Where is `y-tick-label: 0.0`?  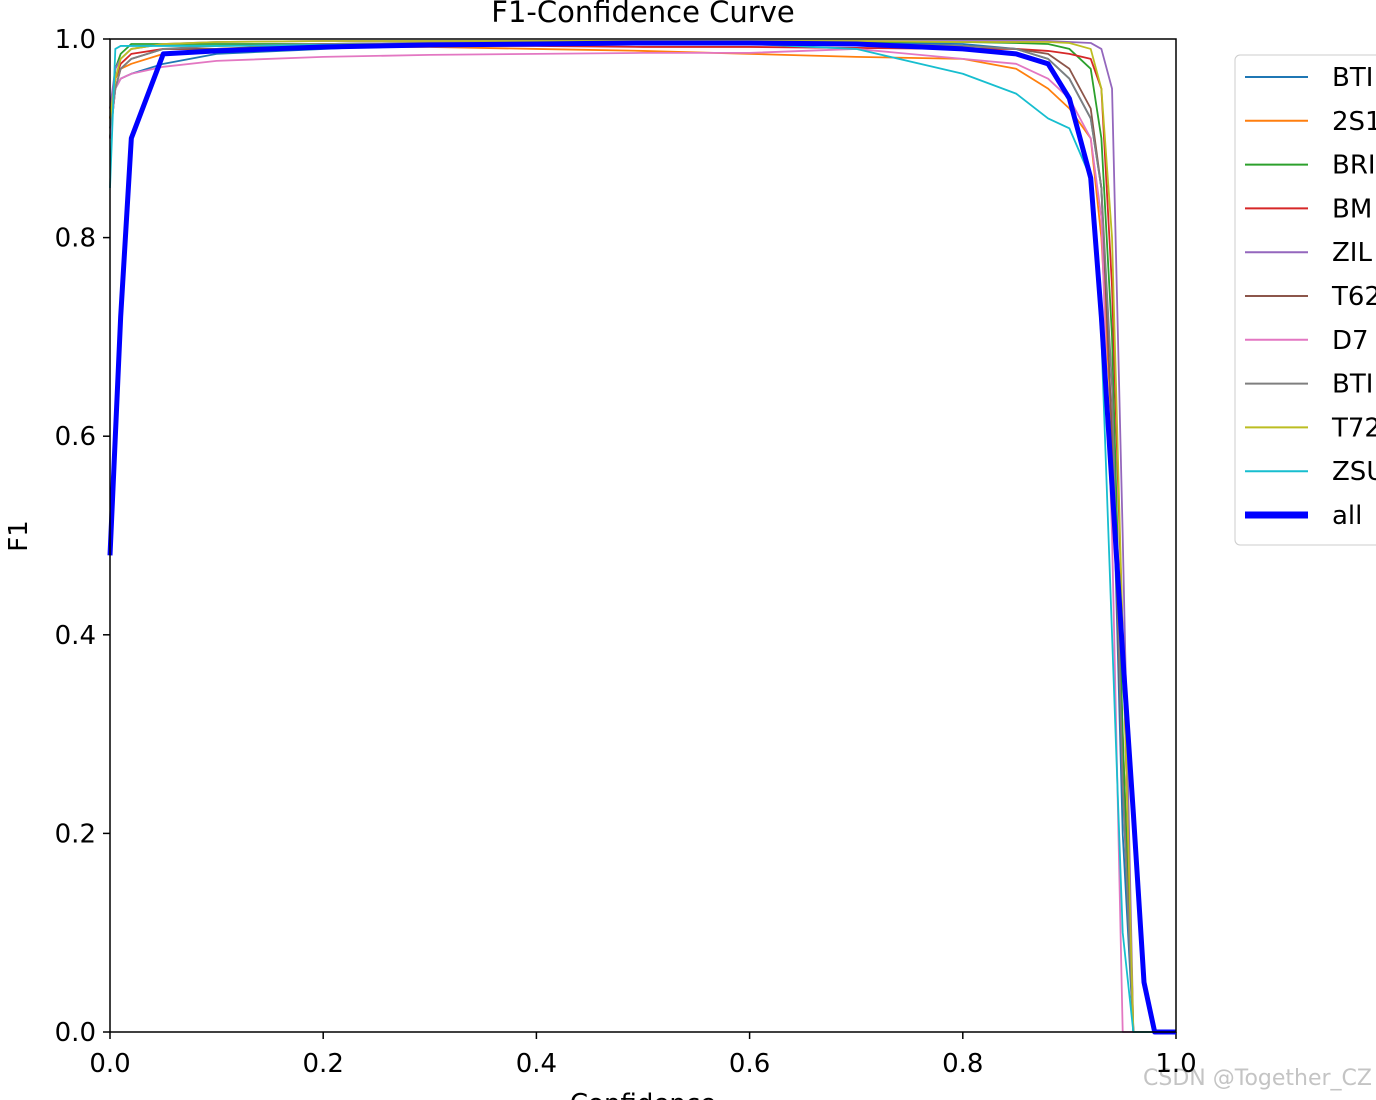 y-tick-label: 0.0 is located at coordinates (75, 1033).